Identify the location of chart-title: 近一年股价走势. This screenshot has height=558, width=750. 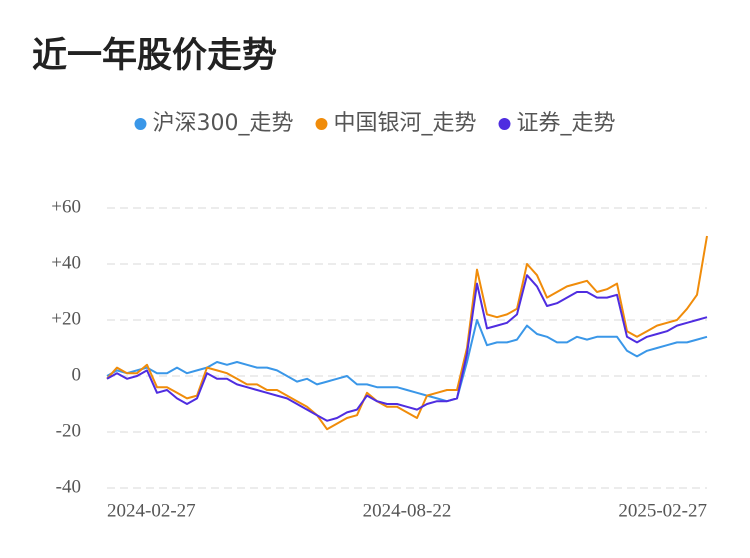
(154, 56).